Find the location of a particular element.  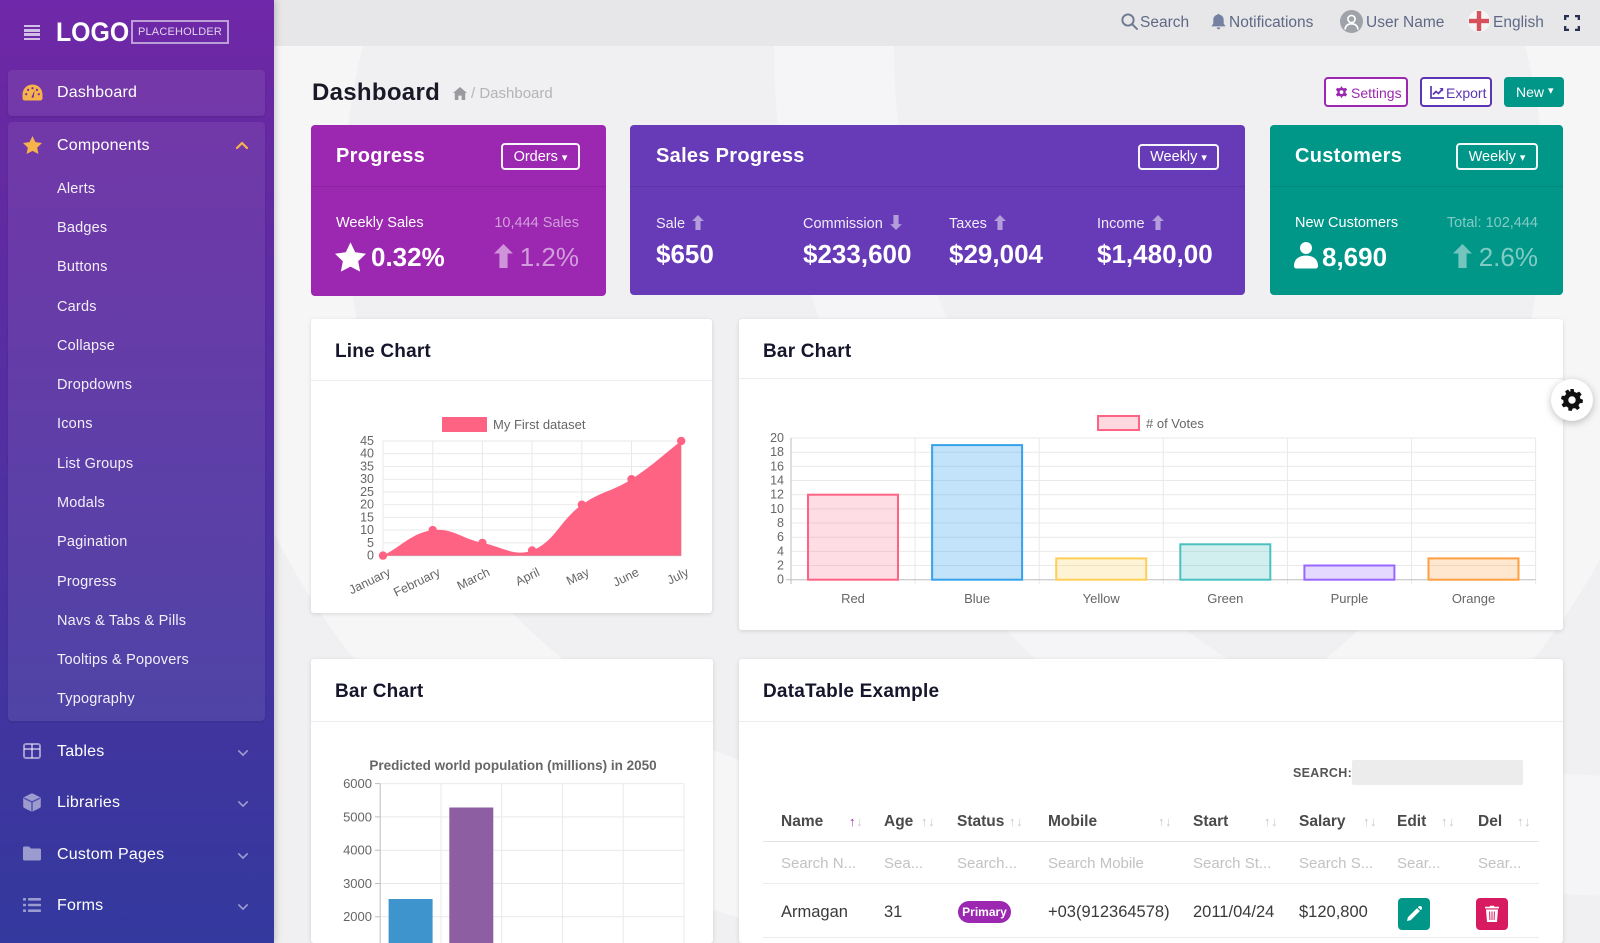

svg-text: 6 is located at coordinates (780, 537).